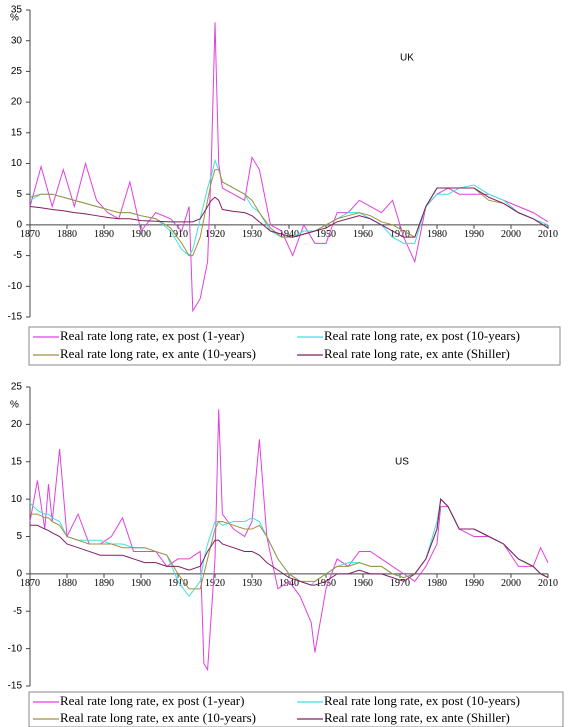  I want to click on chart-title: US, so click(402, 462).